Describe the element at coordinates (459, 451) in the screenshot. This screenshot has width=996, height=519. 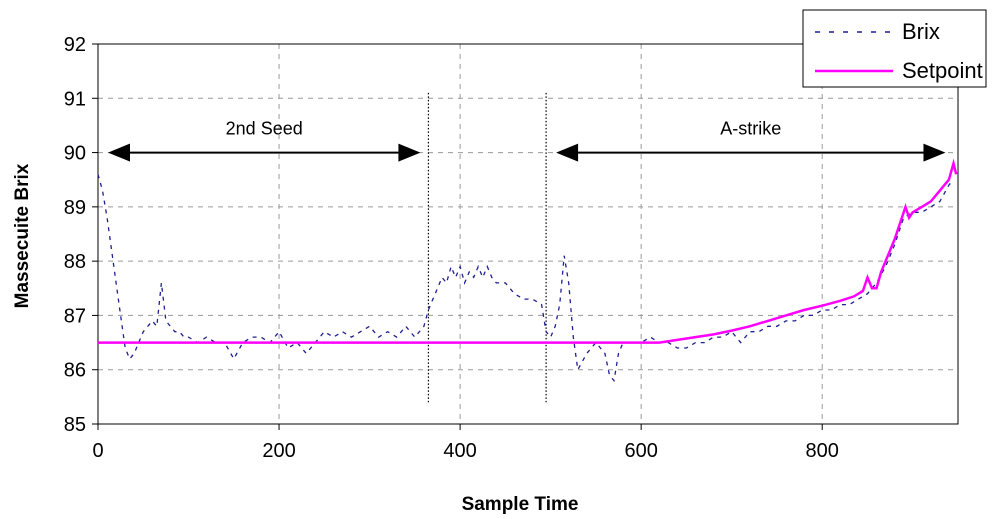
I see `x-tick-label: 400` at that location.